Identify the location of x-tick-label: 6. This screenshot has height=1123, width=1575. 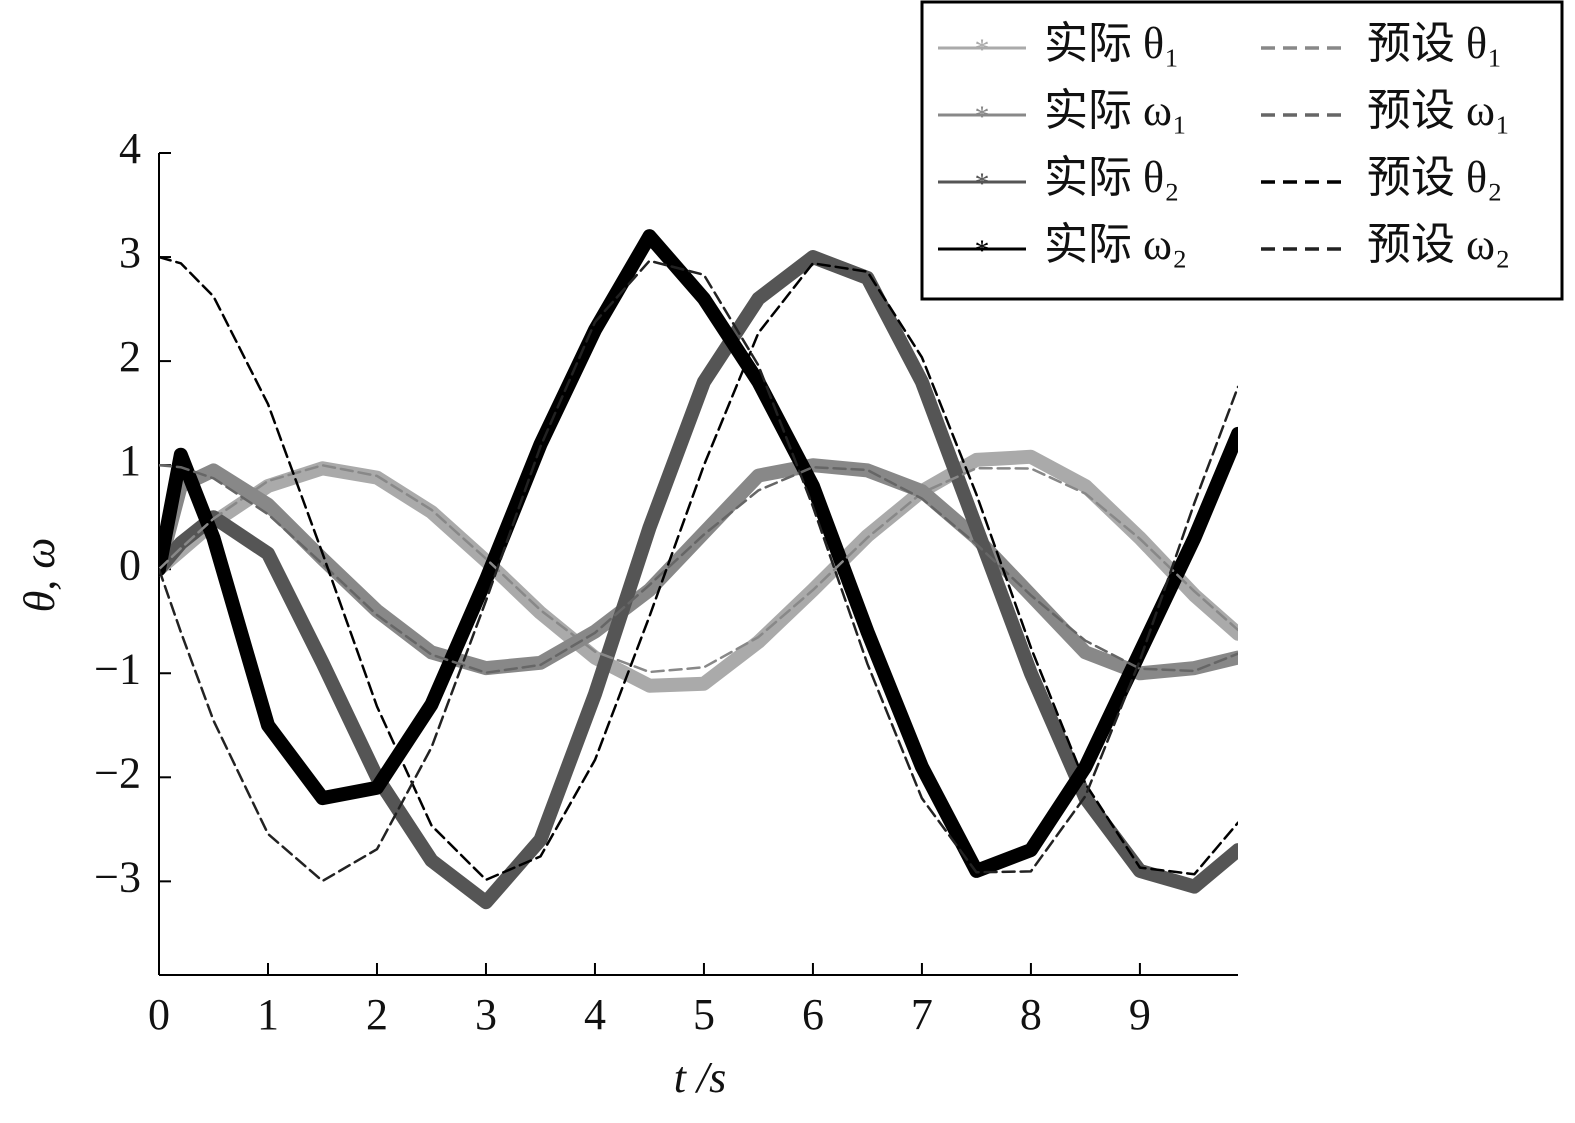
(813, 1014).